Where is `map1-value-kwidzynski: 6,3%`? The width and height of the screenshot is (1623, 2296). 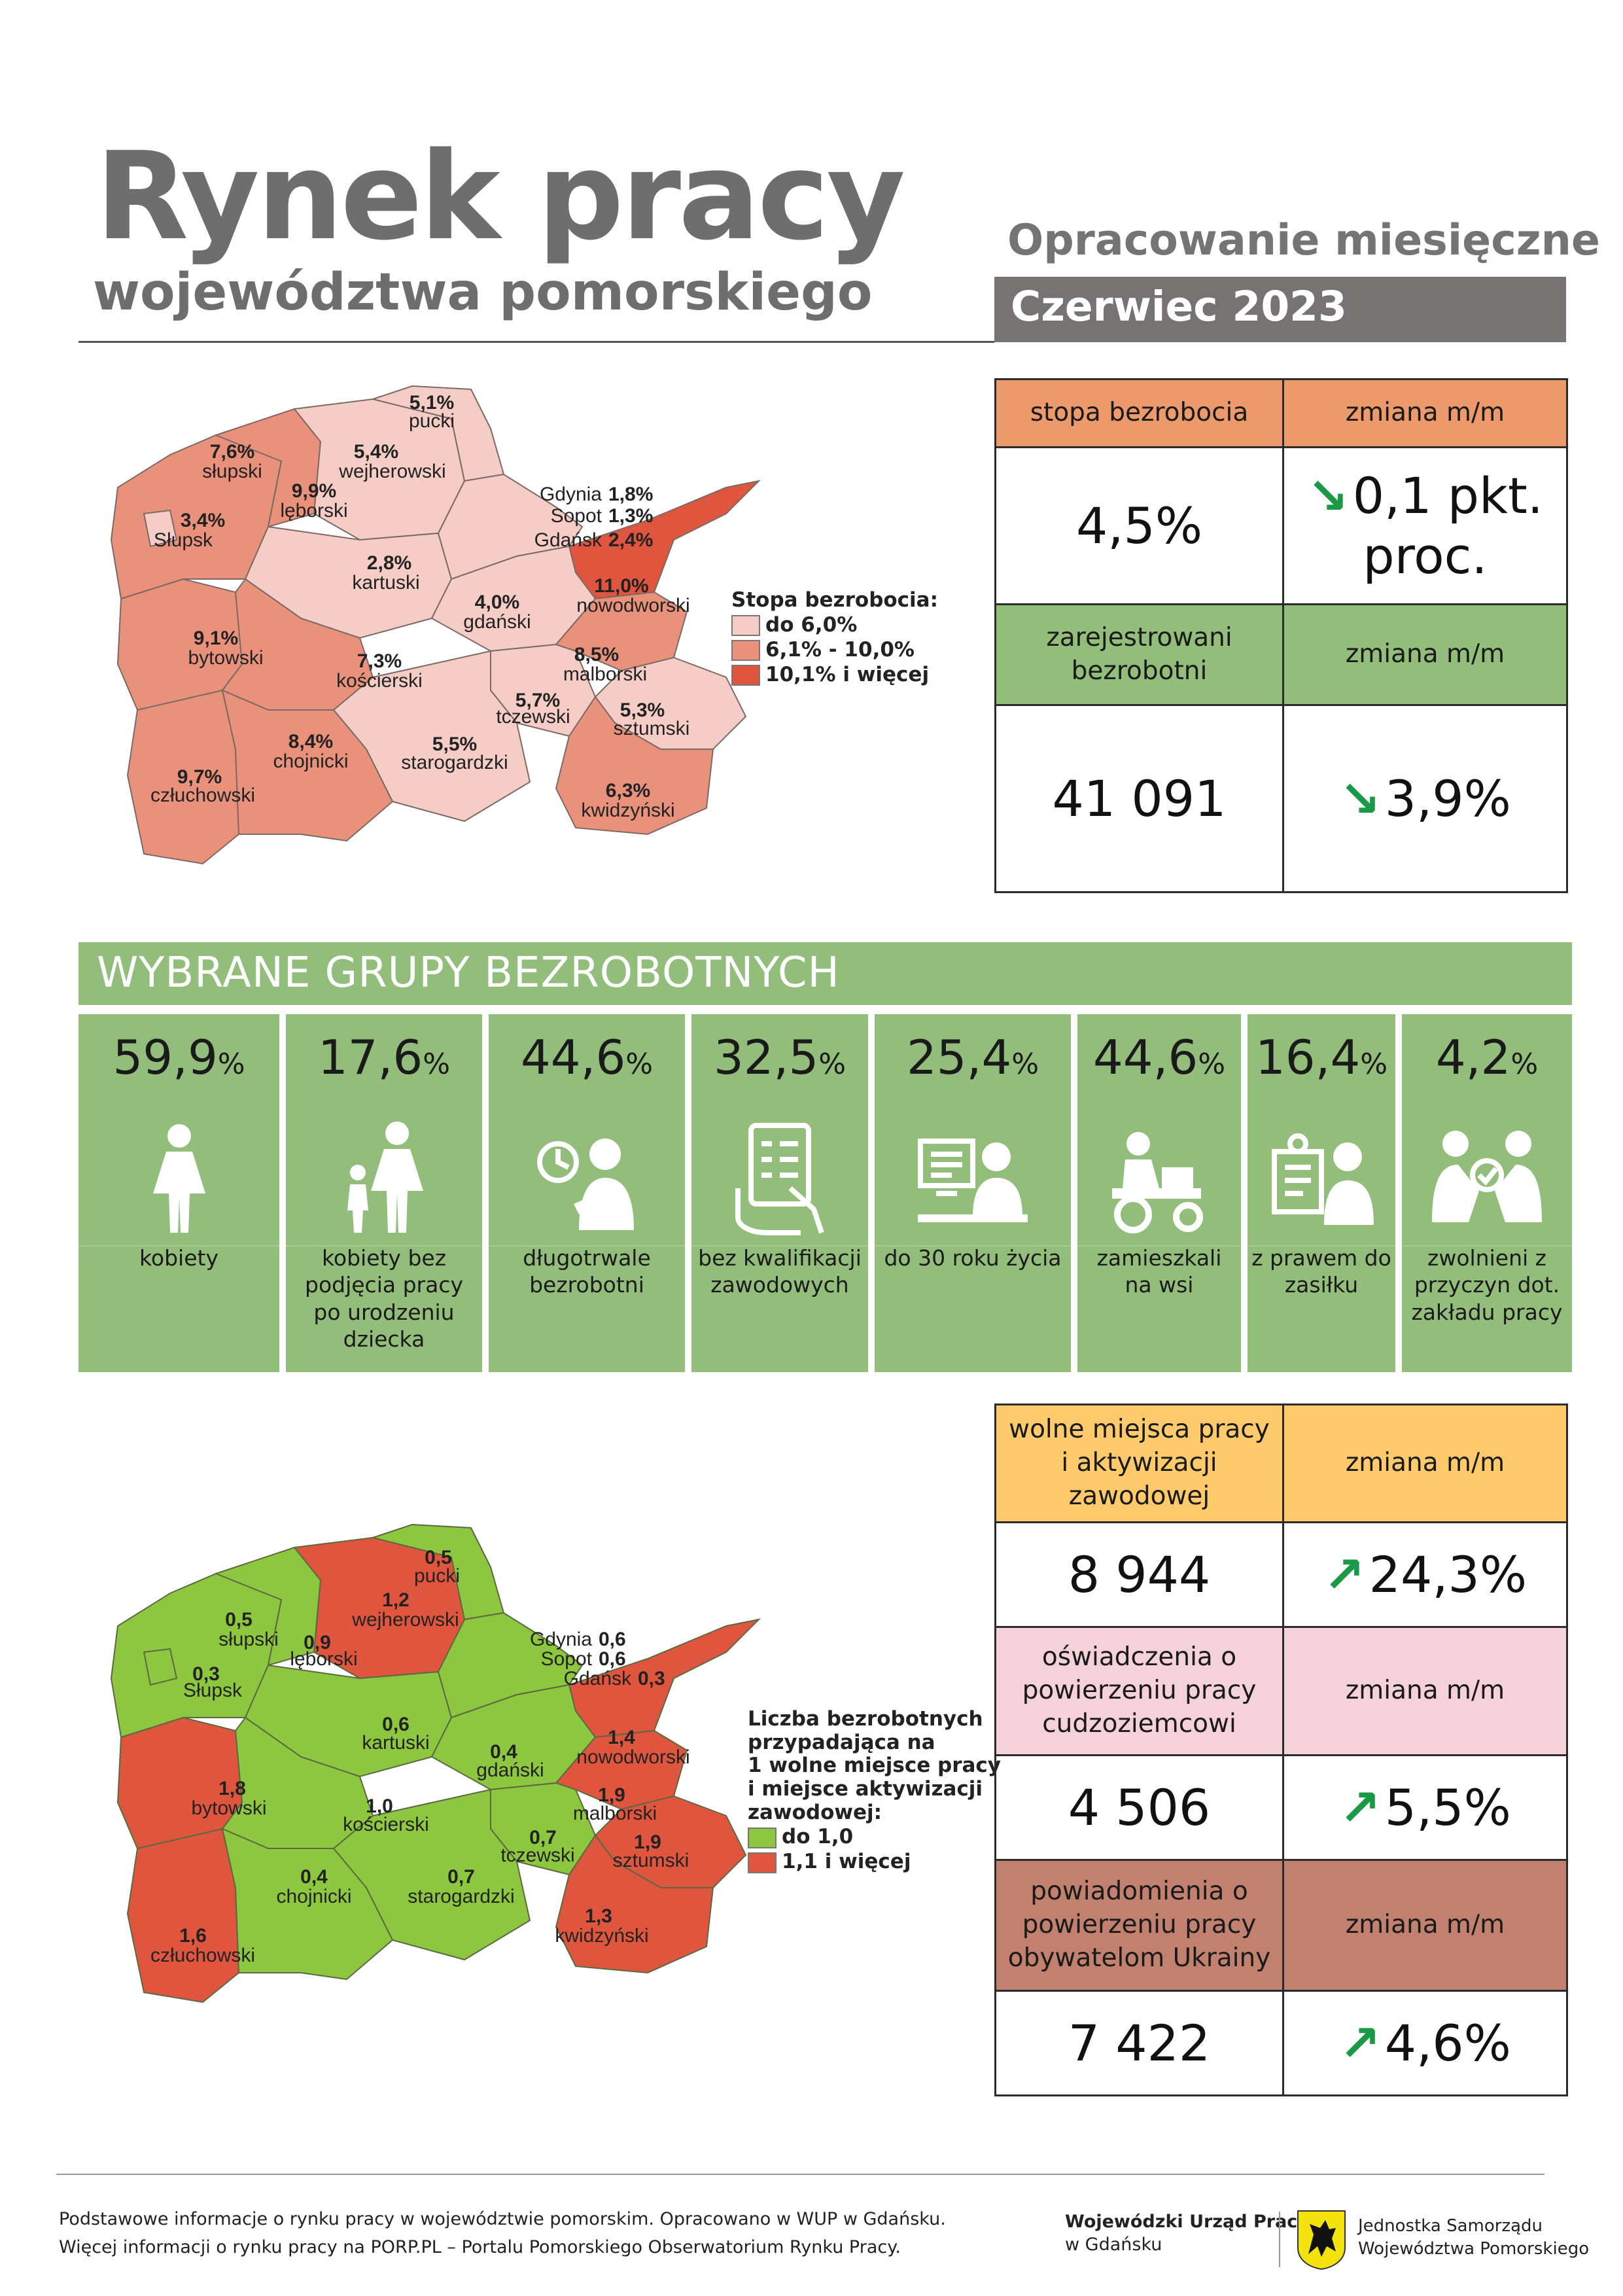
map1-value-kwidzynski: 6,3% is located at coordinates (628, 791).